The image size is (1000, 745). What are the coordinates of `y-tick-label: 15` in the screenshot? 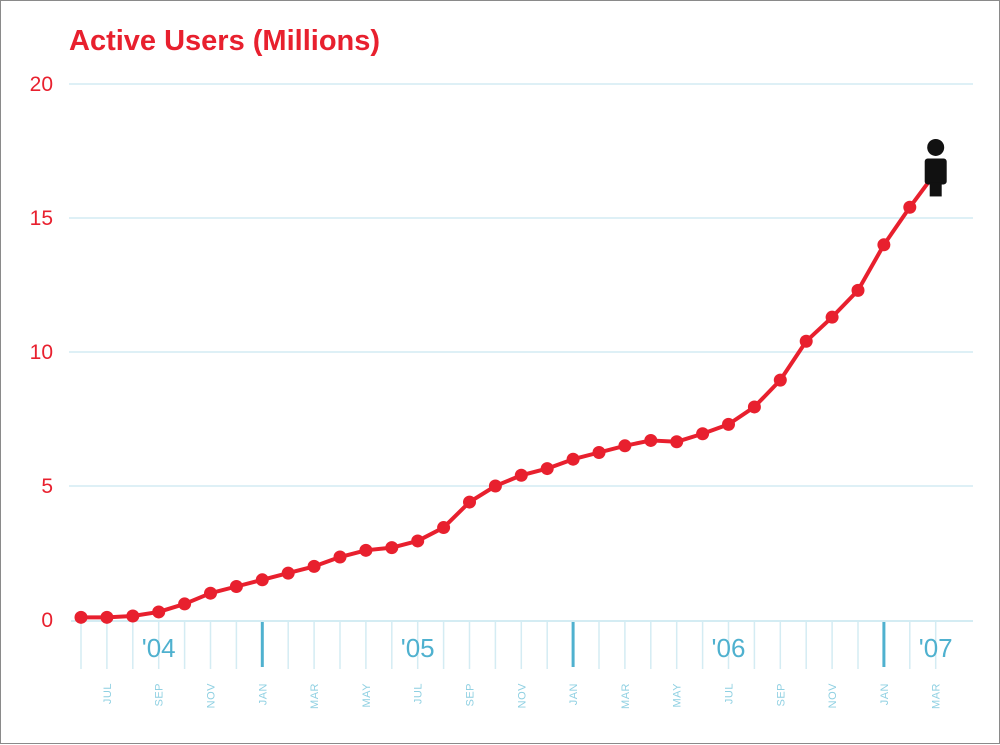 It's located at (41, 218).